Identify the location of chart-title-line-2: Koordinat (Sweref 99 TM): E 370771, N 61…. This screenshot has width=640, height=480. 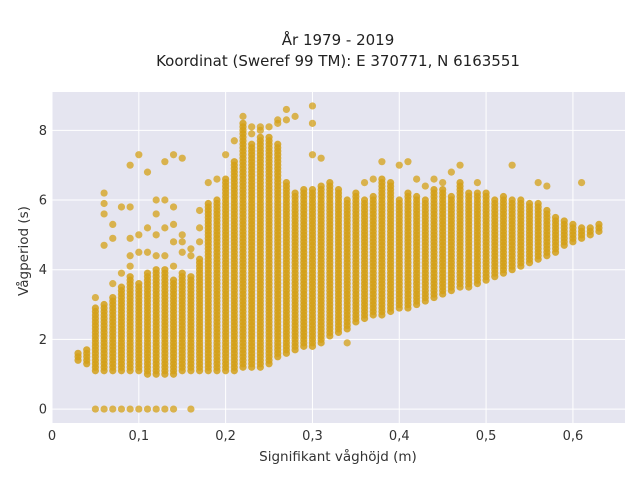
(338, 61).